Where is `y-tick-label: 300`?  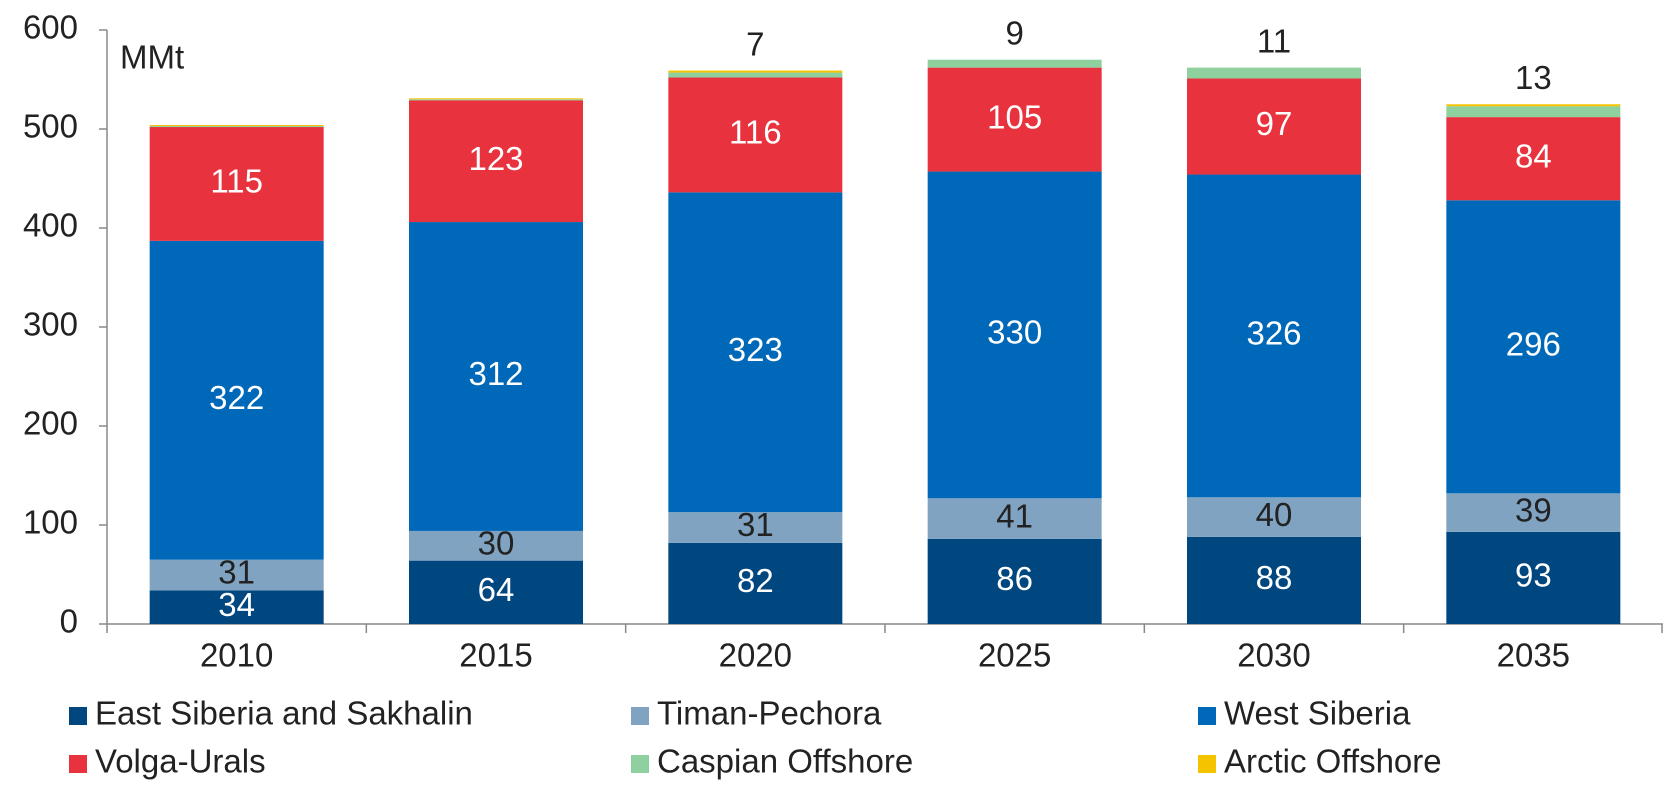
y-tick-label: 300 is located at coordinates (50, 324).